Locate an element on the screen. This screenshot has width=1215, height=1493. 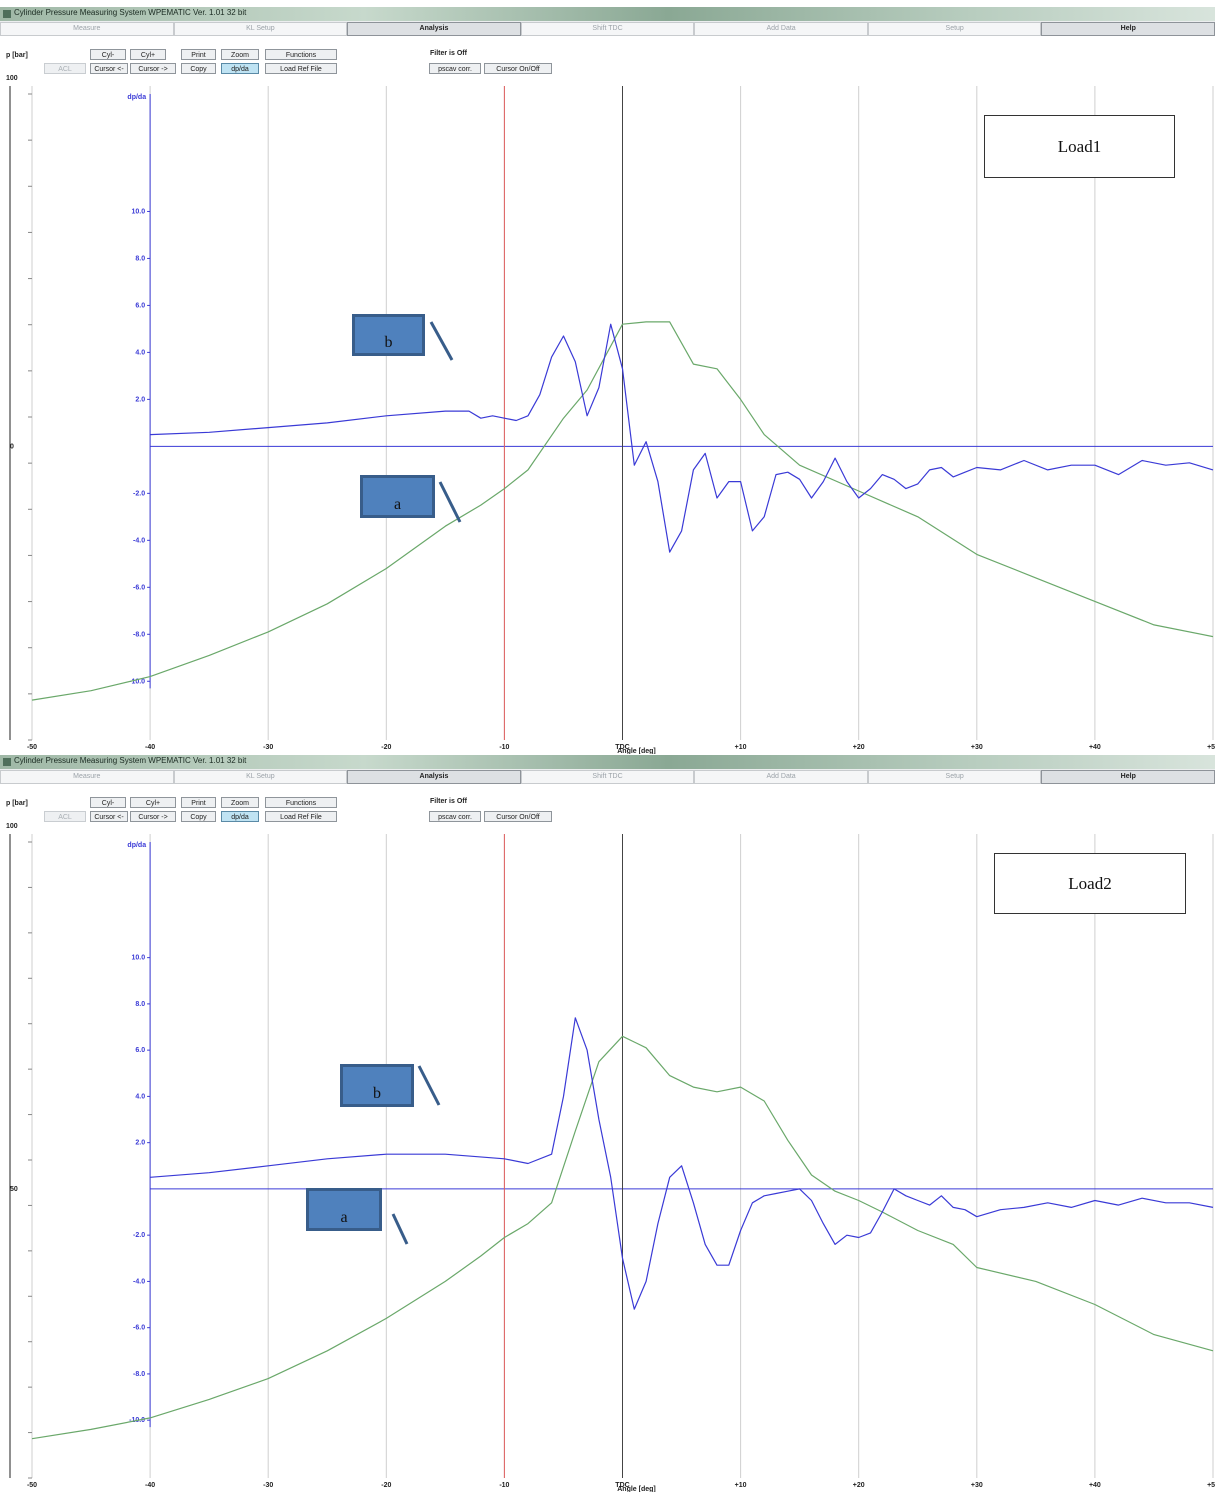
x-tick-label: -40 is located at coordinates (150, 1485).